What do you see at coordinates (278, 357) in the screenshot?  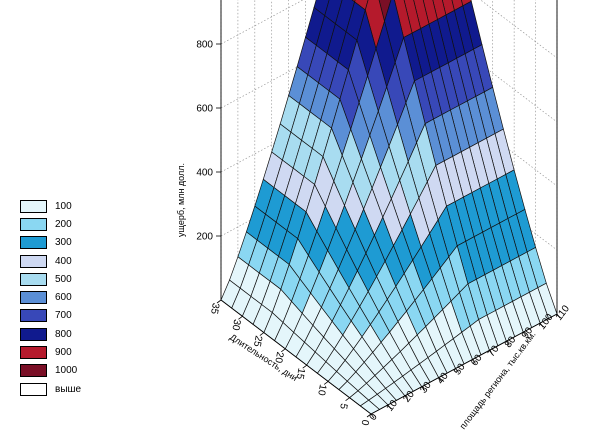 I see `y-tick-label: 20` at bounding box center [278, 357].